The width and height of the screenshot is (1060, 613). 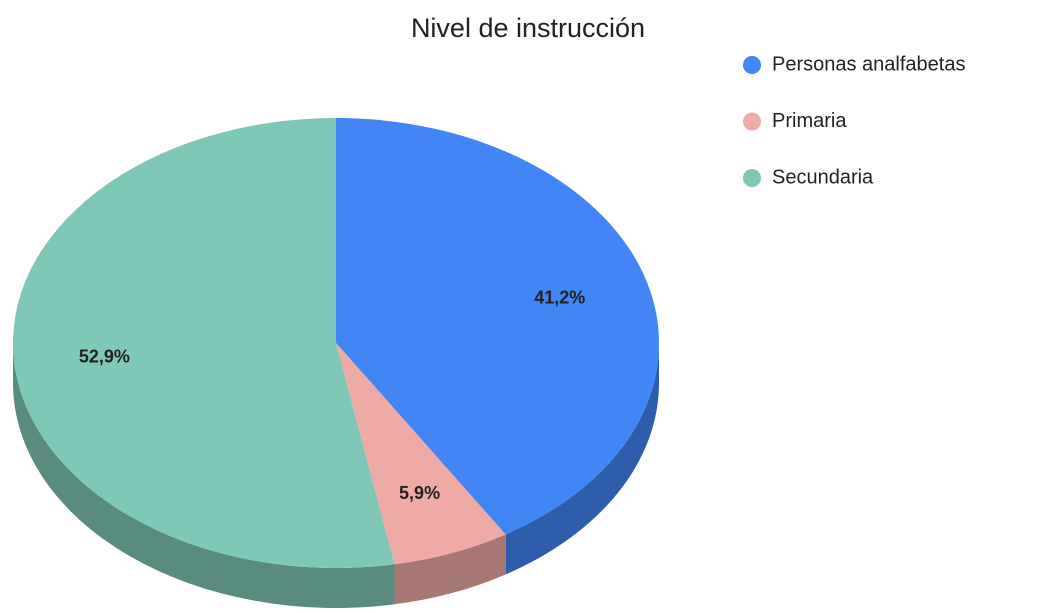 I want to click on slice, so click(x=421, y=454).